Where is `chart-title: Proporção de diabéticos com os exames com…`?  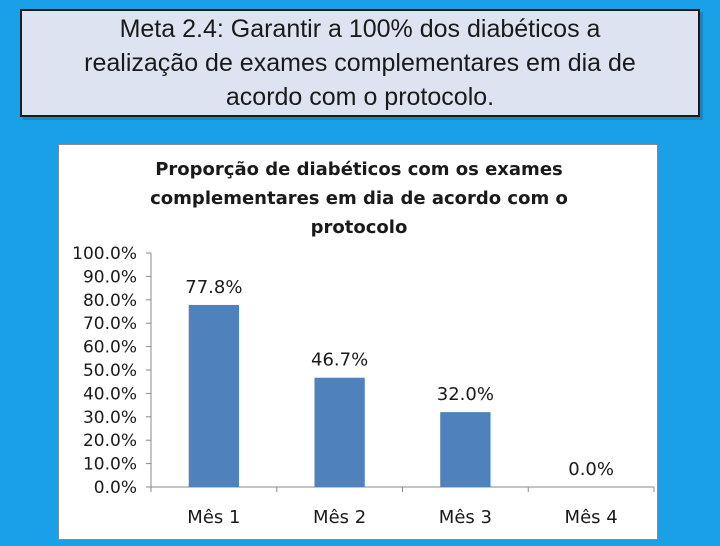 chart-title: Proporção de diabéticos com os exames com… is located at coordinates (359, 198).